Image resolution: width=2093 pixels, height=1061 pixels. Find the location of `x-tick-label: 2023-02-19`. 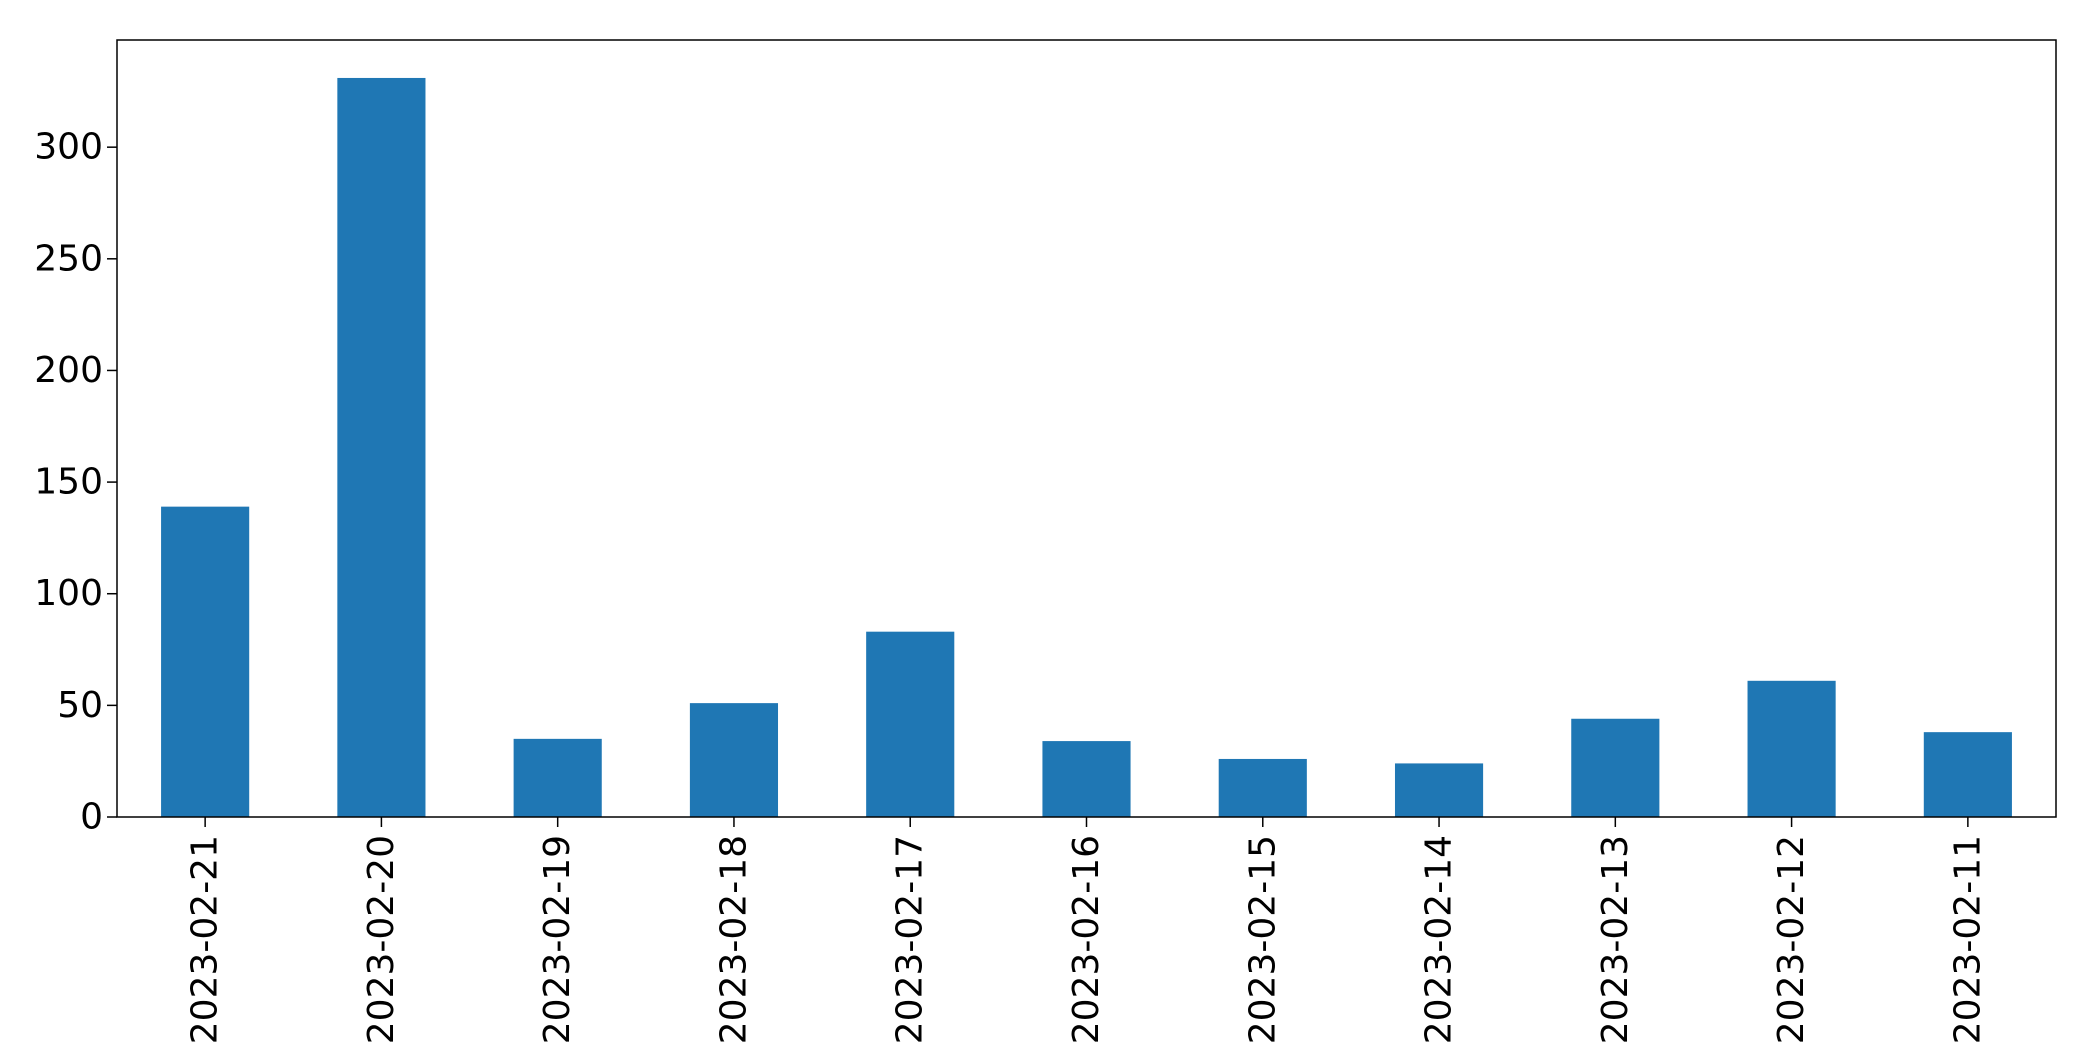

x-tick-label: 2023-02-19 is located at coordinates (557, 939).